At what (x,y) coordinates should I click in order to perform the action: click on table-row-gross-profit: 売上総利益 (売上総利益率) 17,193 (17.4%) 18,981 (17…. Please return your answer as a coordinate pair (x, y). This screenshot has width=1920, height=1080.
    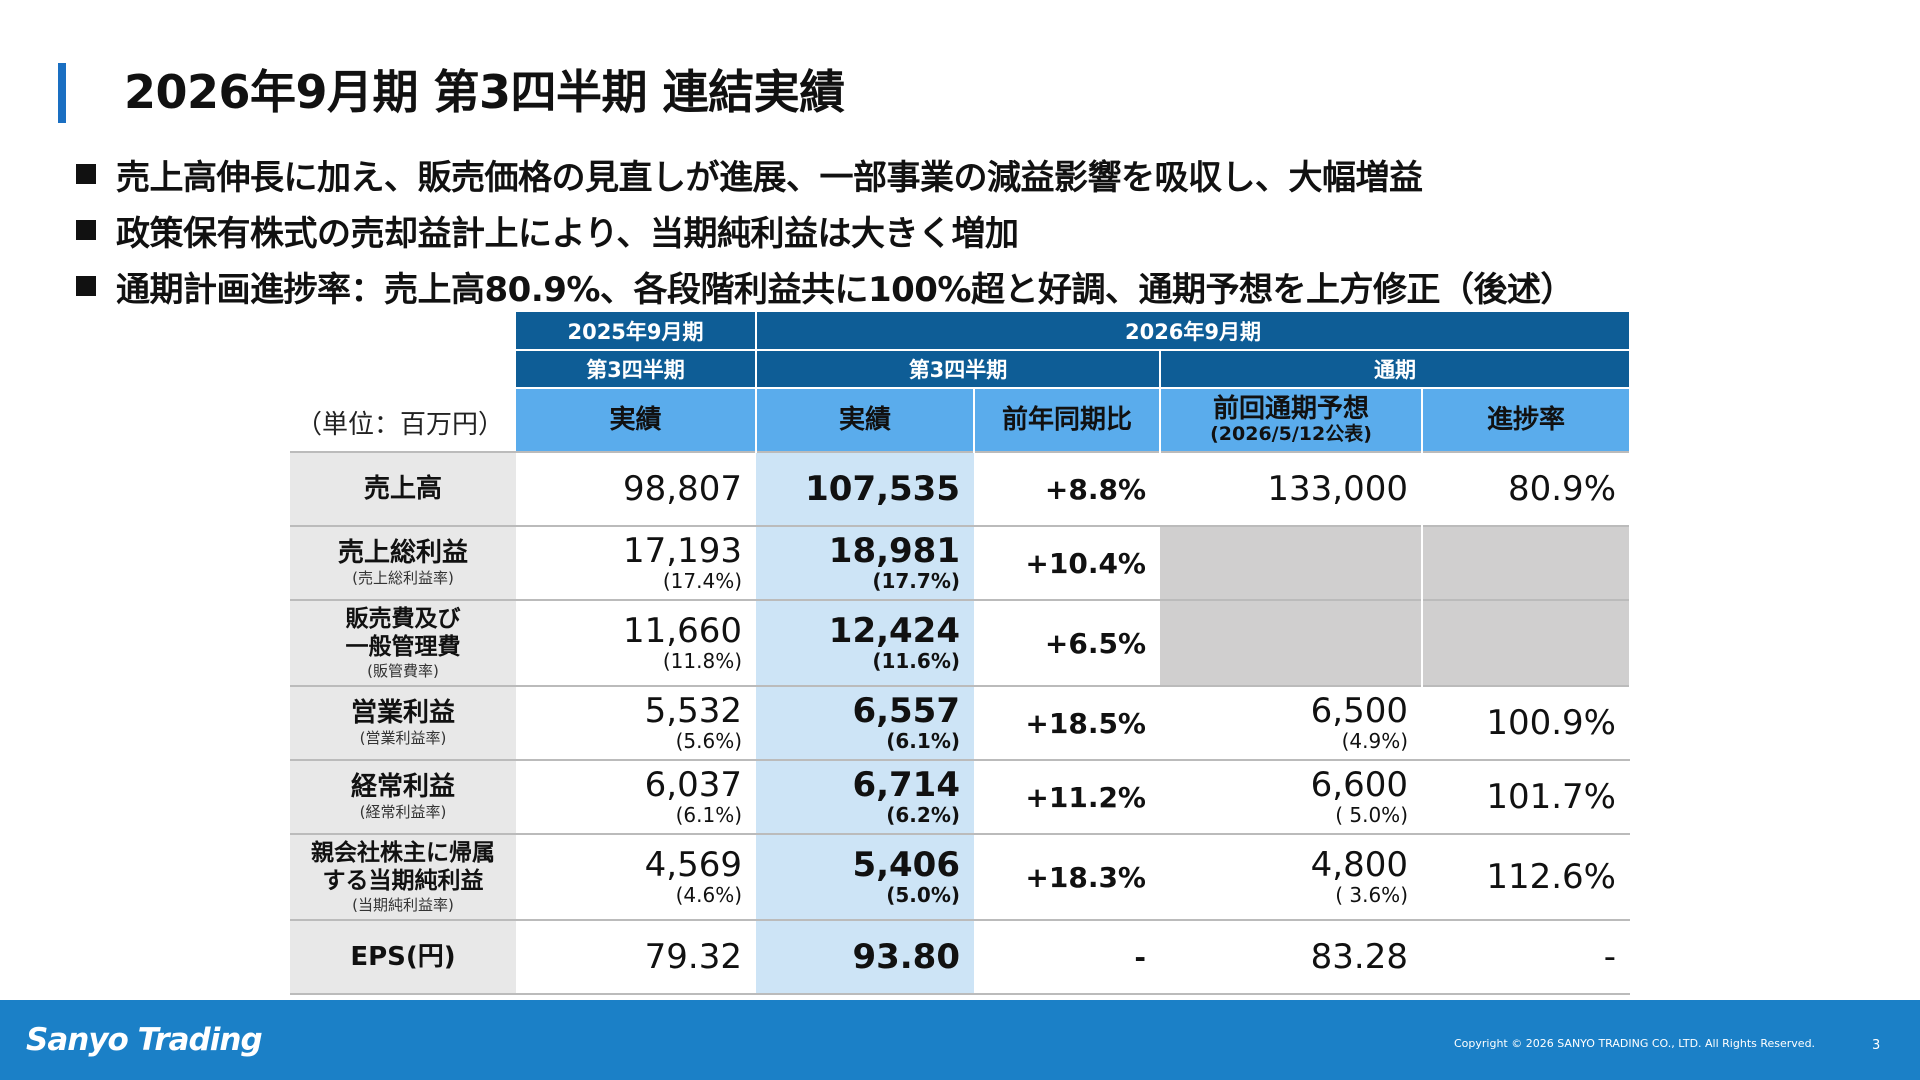
    Looking at the image, I should click on (960, 562).